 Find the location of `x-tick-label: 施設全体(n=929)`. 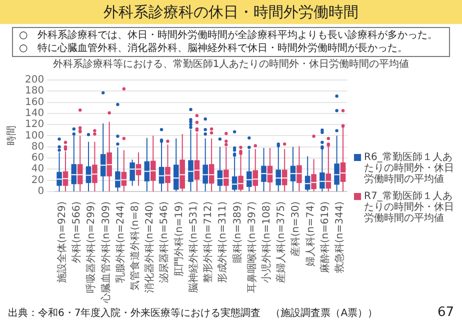

x-tick-label: 施設全体(n=929) is located at coordinates (62, 242).